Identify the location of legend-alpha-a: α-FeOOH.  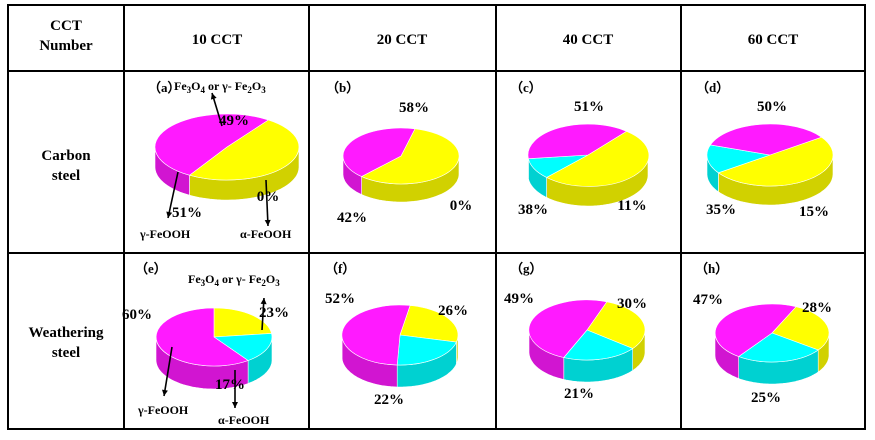
(266, 234).